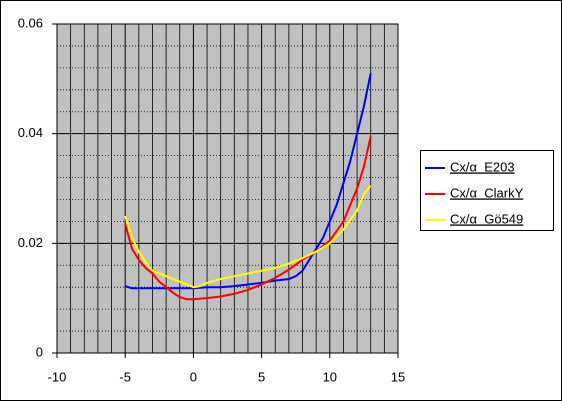 Image resolution: width=562 pixels, height=401 pixels. I want to click on x-tick-label: 0, so click(193, 376).